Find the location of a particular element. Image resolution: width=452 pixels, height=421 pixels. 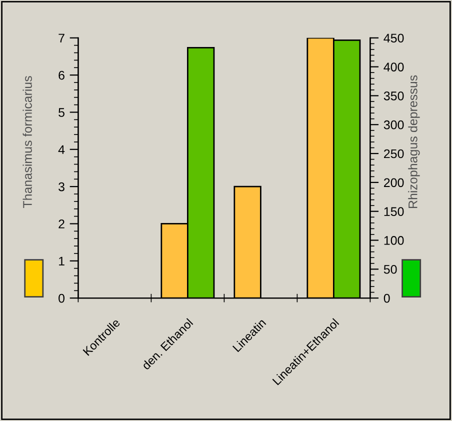

y2-tick-label: 200 is located at coordinates (394, 183).